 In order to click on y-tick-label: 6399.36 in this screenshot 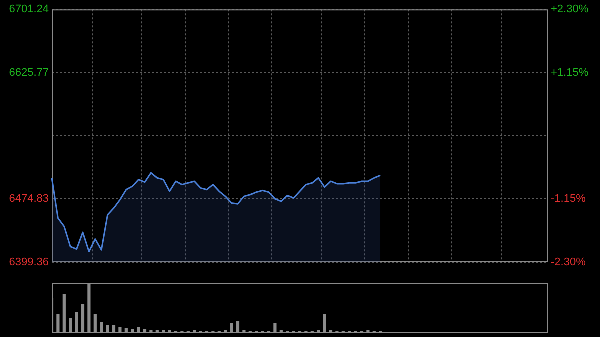, I will do `click(29, 262)`.